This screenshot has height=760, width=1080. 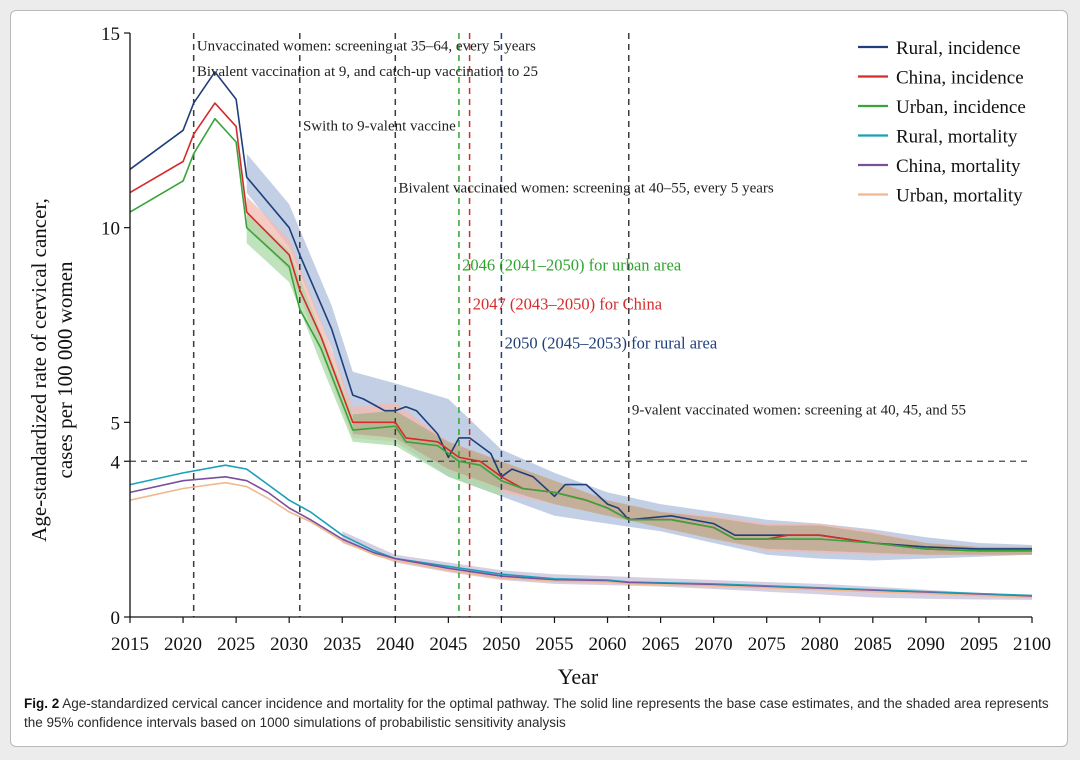 What do you see at coordinates (65, 369) in the screenshot?
I see `y-axis-label-line2: cases per 100 000 women` at bounding box center [65, 369].